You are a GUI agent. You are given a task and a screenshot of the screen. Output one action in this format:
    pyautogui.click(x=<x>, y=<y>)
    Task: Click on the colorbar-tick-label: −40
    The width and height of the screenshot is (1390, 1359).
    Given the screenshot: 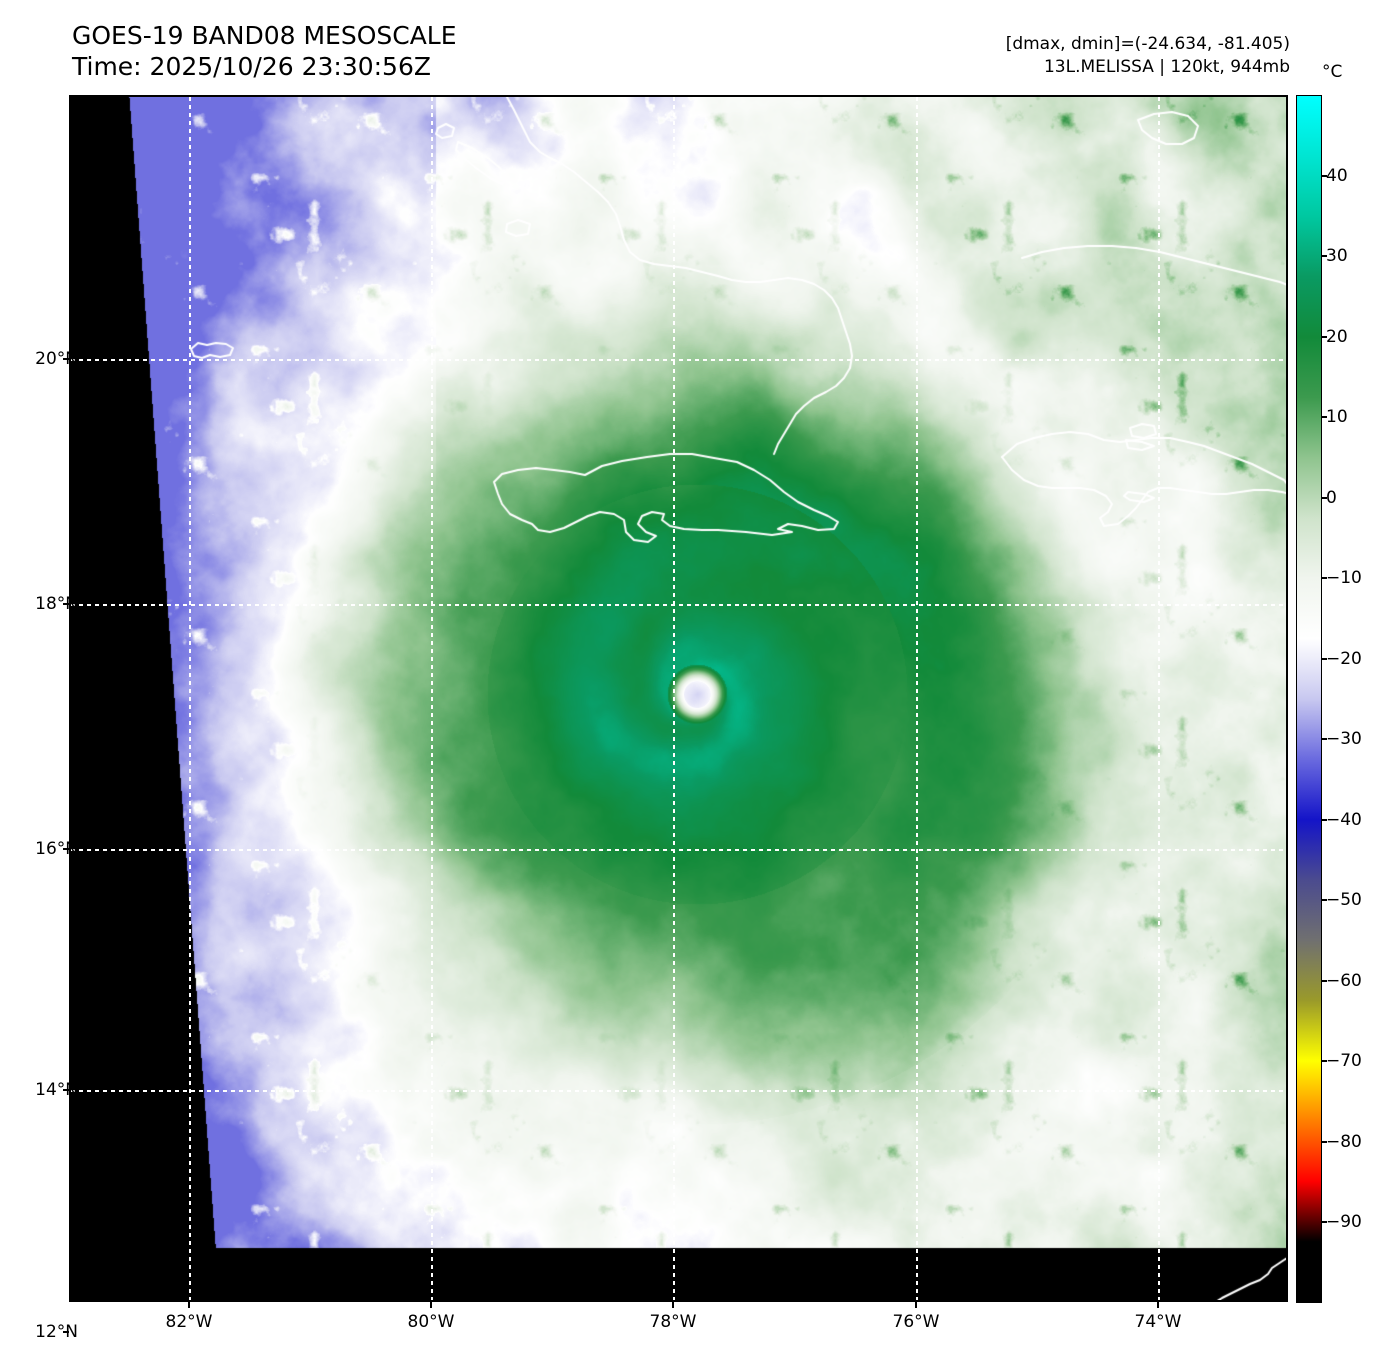 What is the action you would take?
    pyautogui.click(x=1344, y=819)
    